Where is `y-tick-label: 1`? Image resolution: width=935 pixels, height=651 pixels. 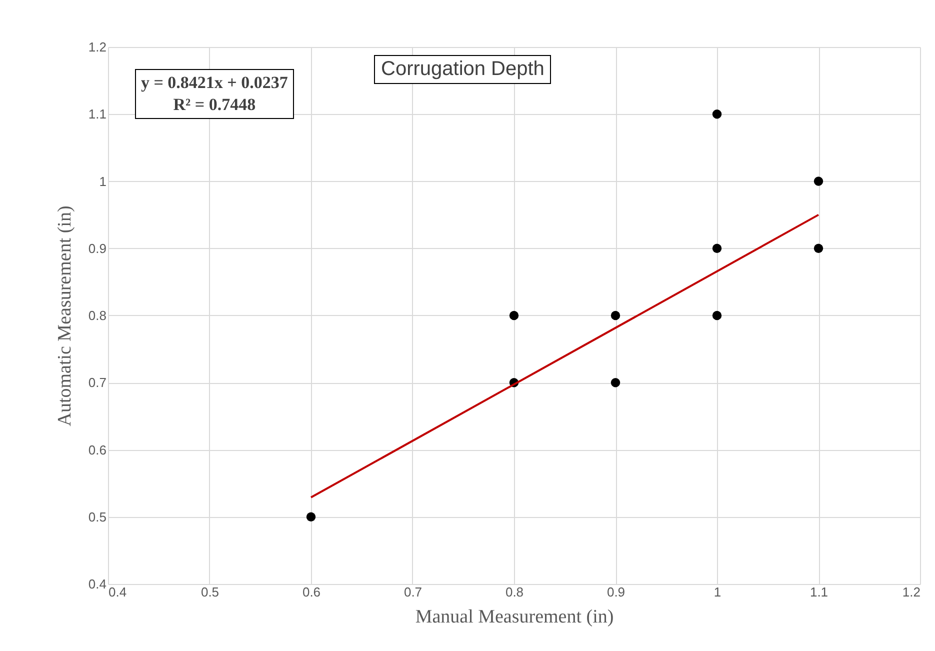 y-tick-label: 1 is located at coordinates (102, 181).